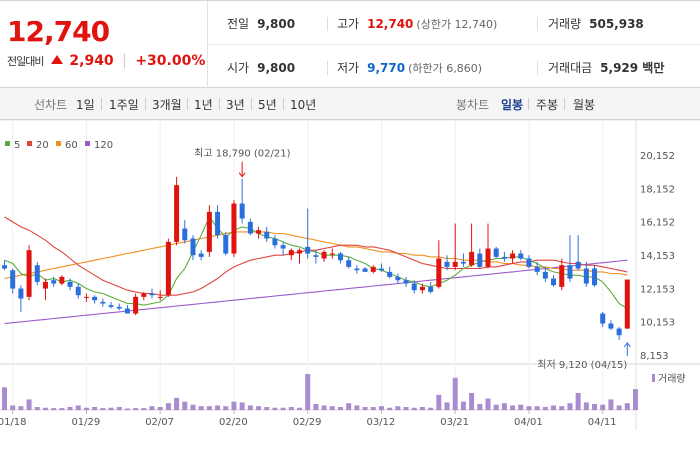  What do you see at coordinates (570, 68) in the screenshot?
I see `stat-label: 거래대금` at bounding box center [570, 68].